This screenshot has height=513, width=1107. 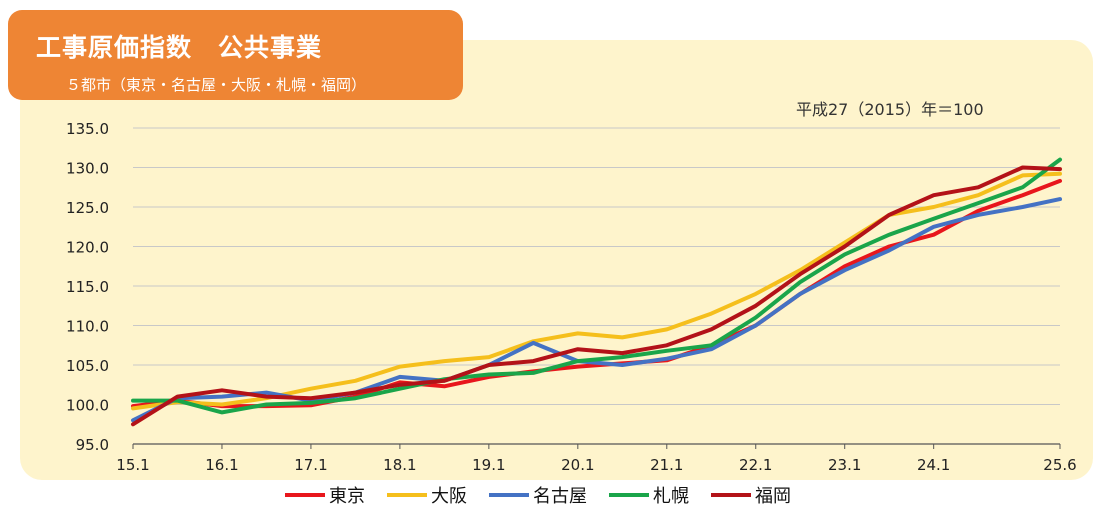 What do you see at coordinates (92, 445) in the screenshot?
I see `y-tick-label: 95.0` at bounding box center [92, 445].